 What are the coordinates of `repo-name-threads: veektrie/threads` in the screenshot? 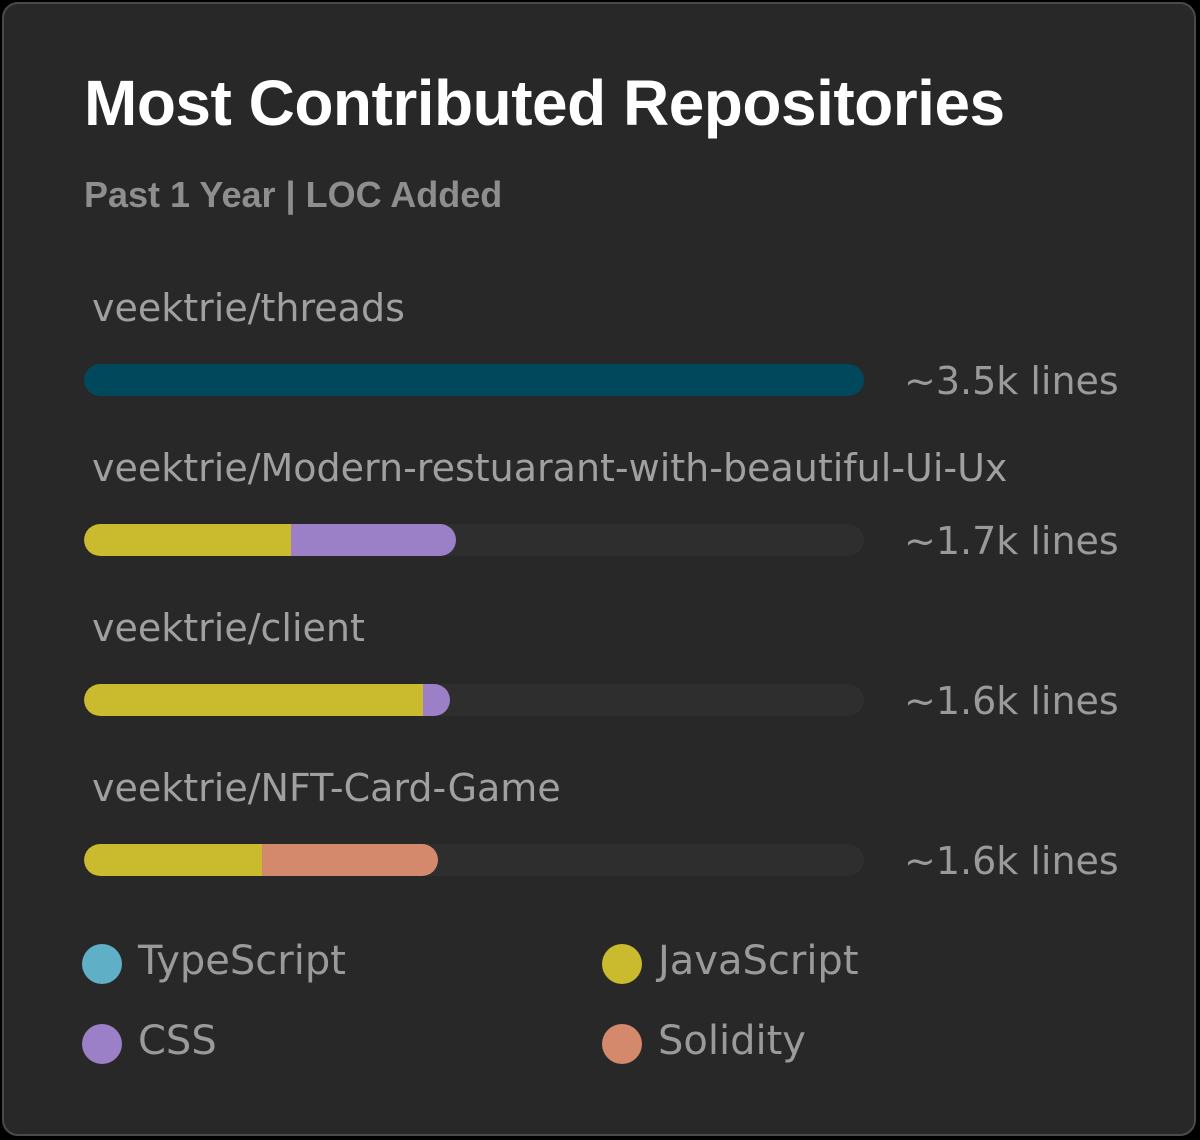 It's located at (248, 308).